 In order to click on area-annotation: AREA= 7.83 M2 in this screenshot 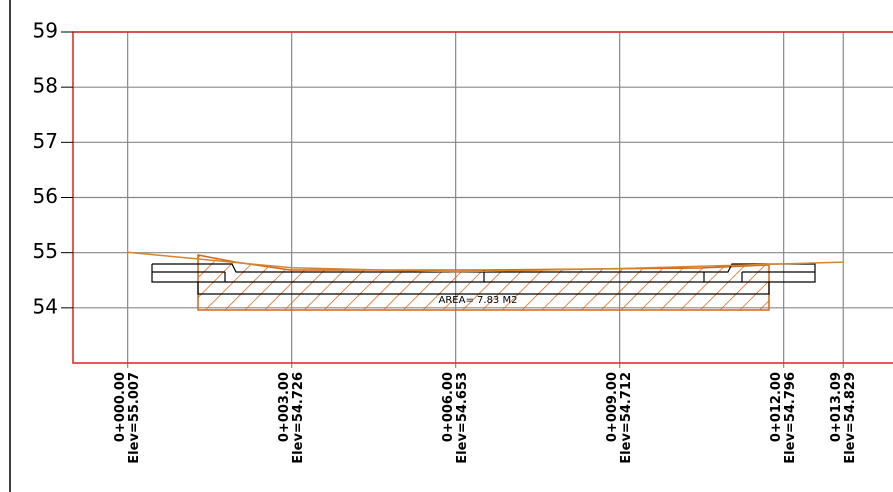, I will do `click(478, 300)`.